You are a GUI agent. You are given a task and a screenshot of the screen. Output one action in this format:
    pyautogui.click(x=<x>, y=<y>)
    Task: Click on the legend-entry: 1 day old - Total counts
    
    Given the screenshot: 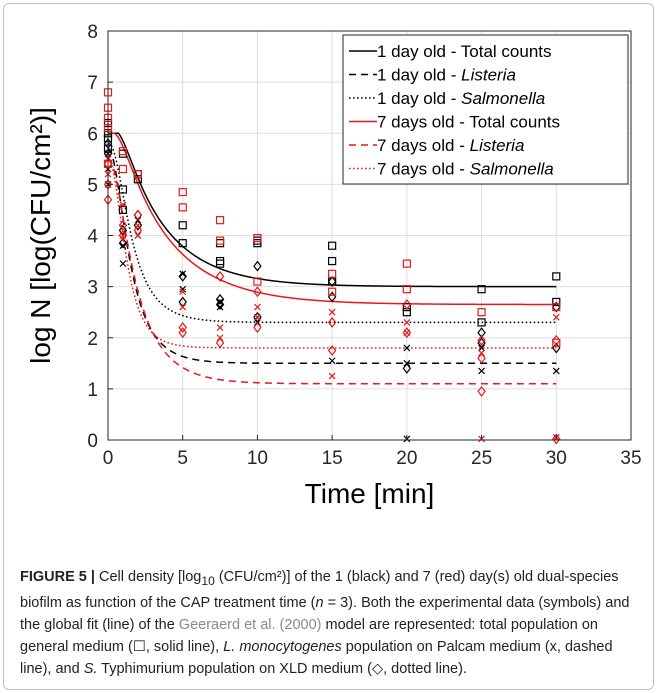 What is the action you would take?
    pyautogui.click(x=464, y=51)
    